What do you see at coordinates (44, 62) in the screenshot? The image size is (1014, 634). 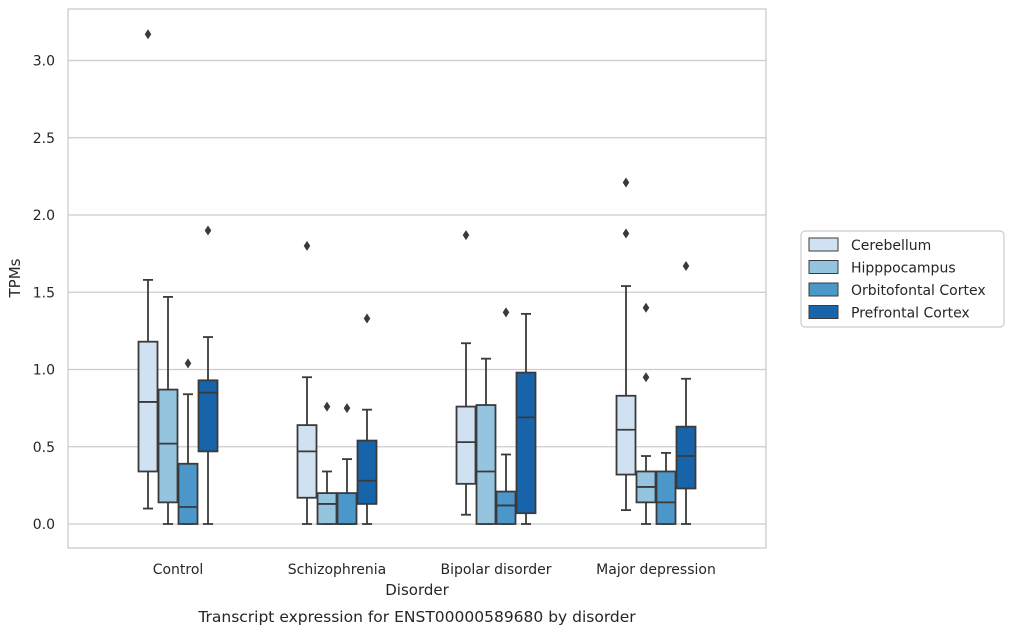 I see `y-tick-label: 3.0` at bounding box center [44, 62].